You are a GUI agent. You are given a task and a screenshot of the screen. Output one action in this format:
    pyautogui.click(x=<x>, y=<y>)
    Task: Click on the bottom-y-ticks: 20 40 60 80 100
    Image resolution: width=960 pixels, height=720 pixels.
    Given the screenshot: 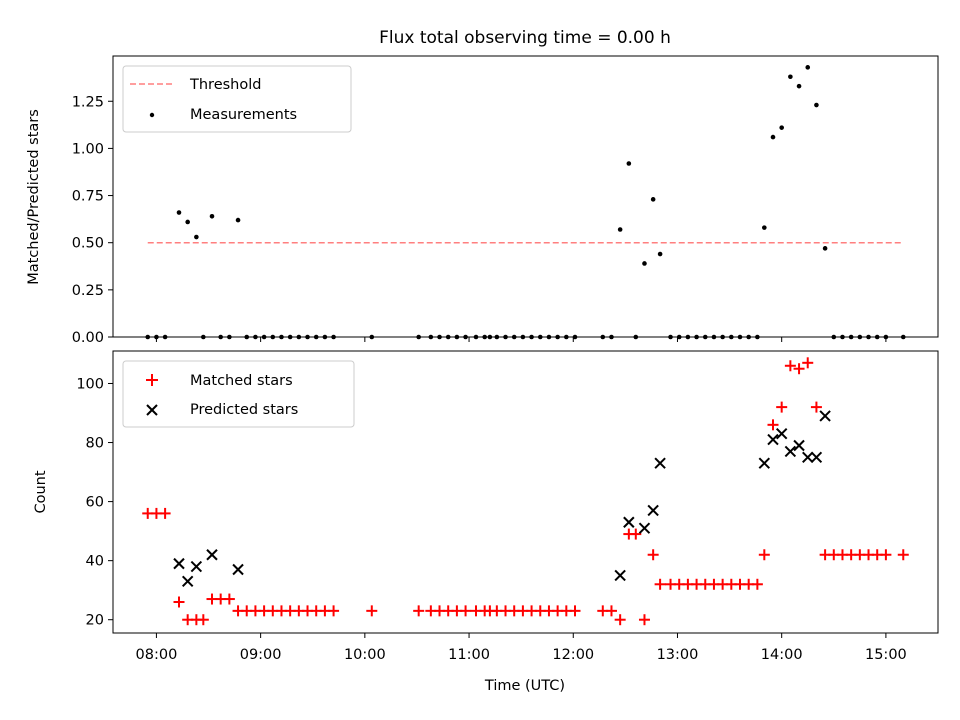 What is the action you would take?
    pyautogui.click(x=94, y=502)
    